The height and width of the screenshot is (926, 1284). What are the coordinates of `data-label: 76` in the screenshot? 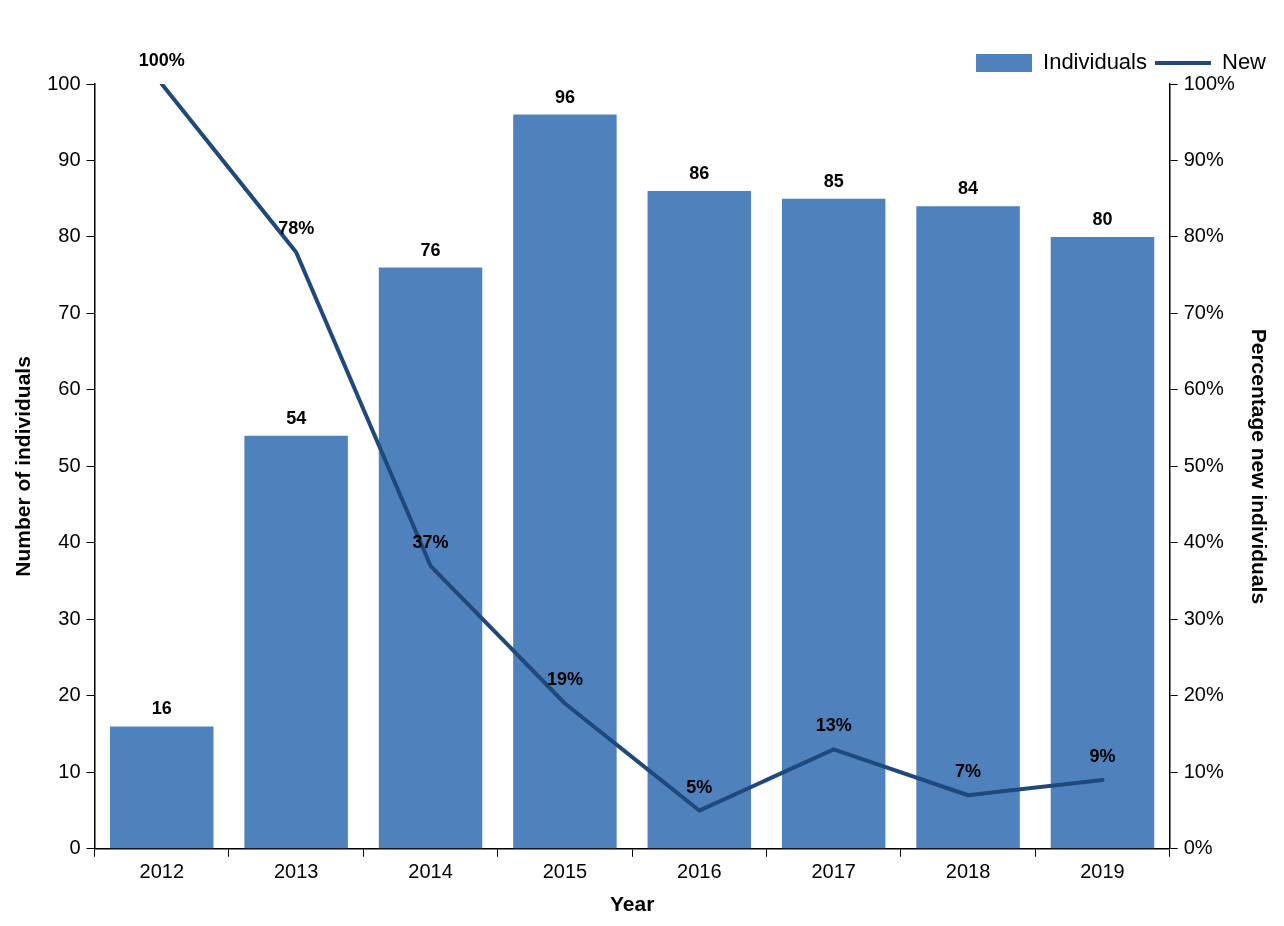 It's located at (430, 249).